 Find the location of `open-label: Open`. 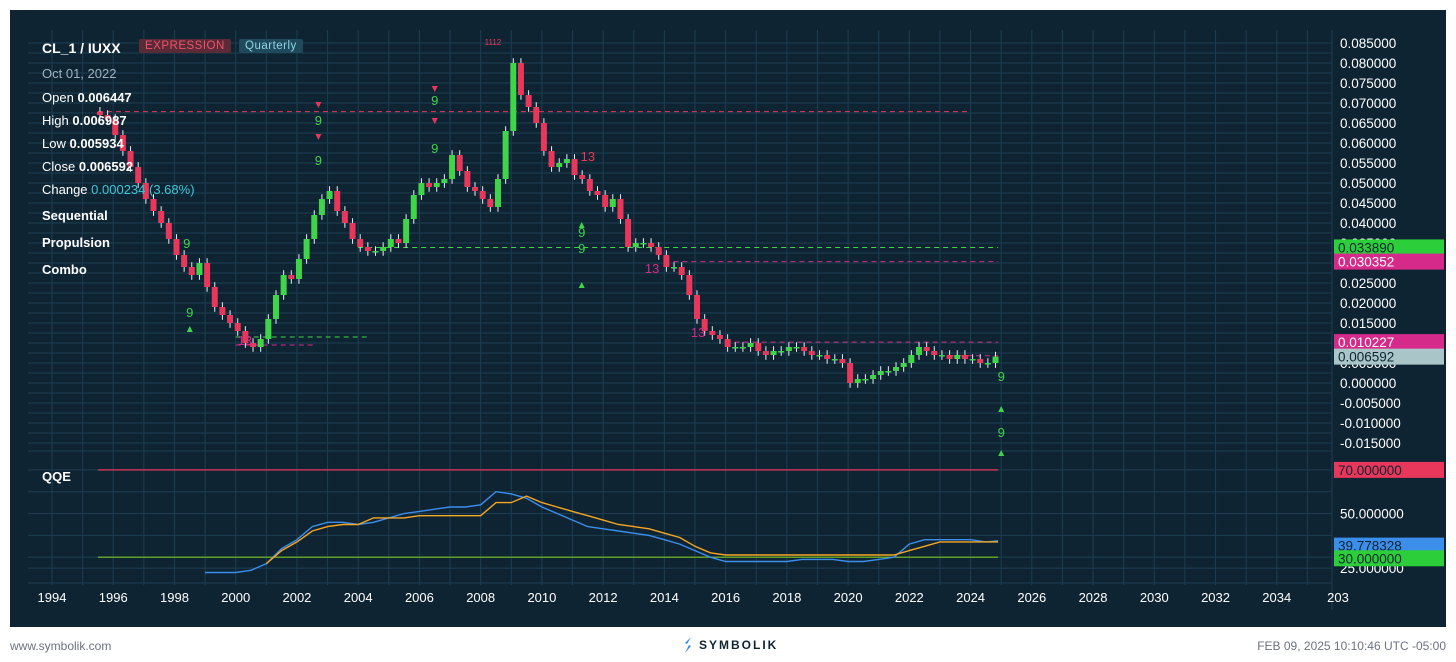

open-label: Open is located at coordinates (58, 97).